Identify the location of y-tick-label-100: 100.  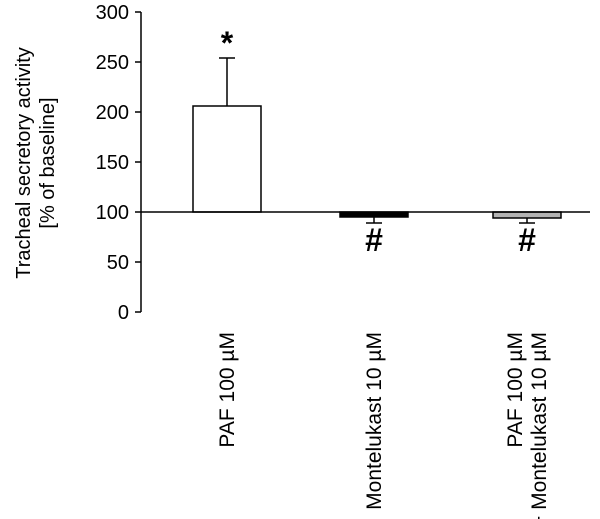
(112, 213).